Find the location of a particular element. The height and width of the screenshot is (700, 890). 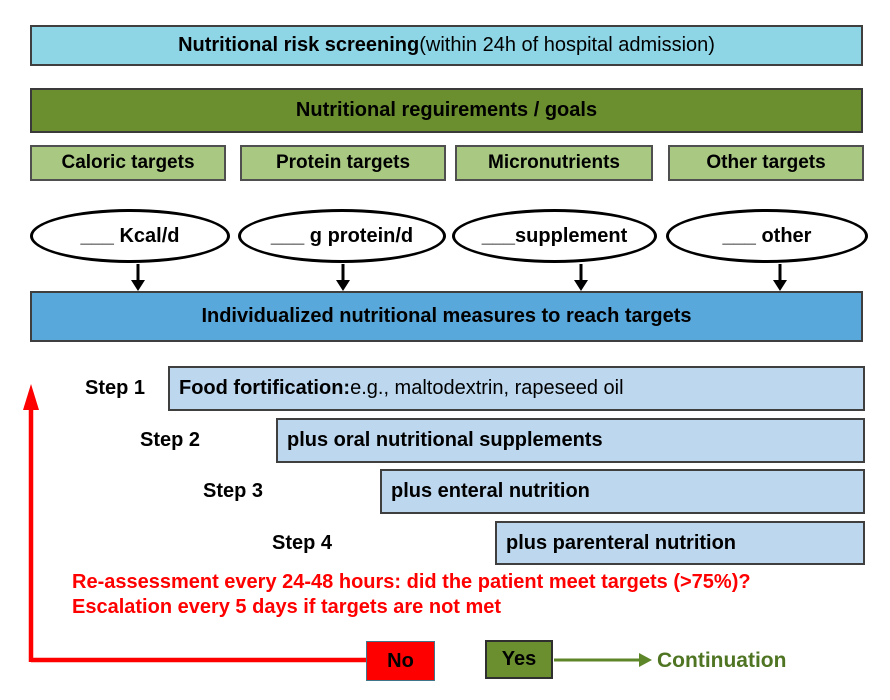

target-box-other: Other targets is located at coordinates (766, 163).